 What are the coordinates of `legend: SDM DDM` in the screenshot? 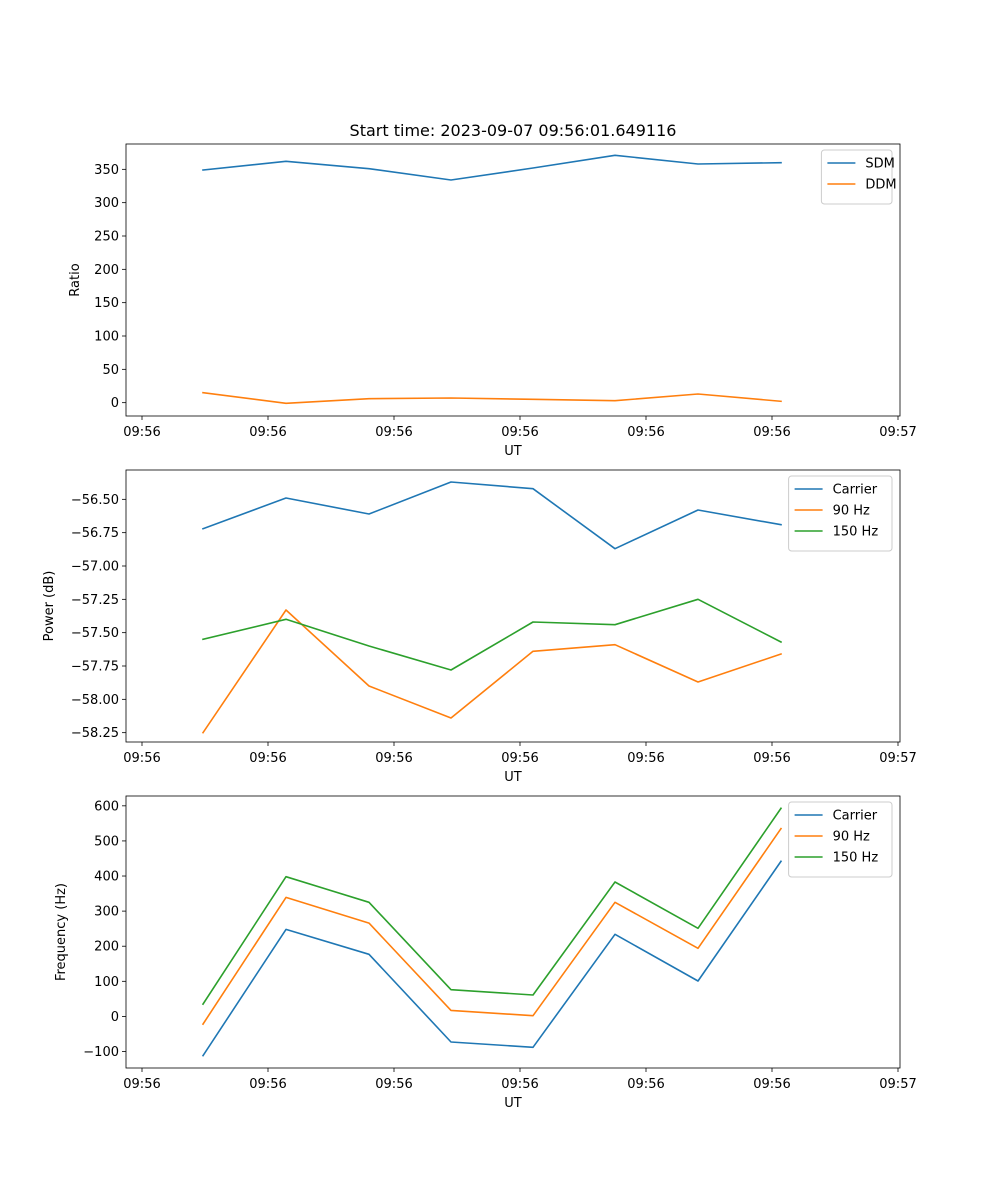 It's located at (858, 177).